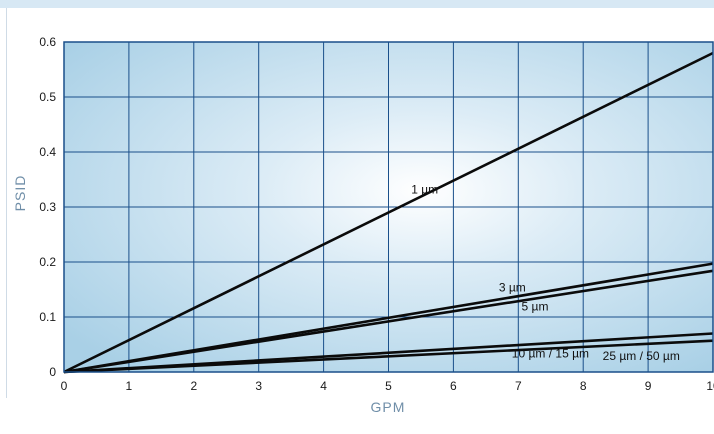 The width and height of the screenshot is (714, 434). I want to click on y-tick-label: 0.4, so click(47, 152).